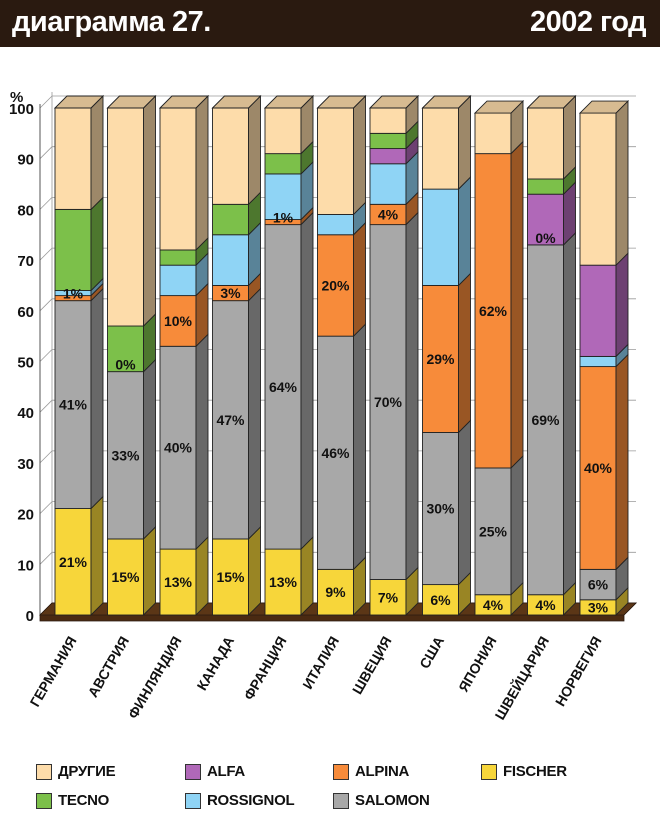 This screenshot has height=839, width=660. I want to click on data-label: 0%, so click(545, 238).